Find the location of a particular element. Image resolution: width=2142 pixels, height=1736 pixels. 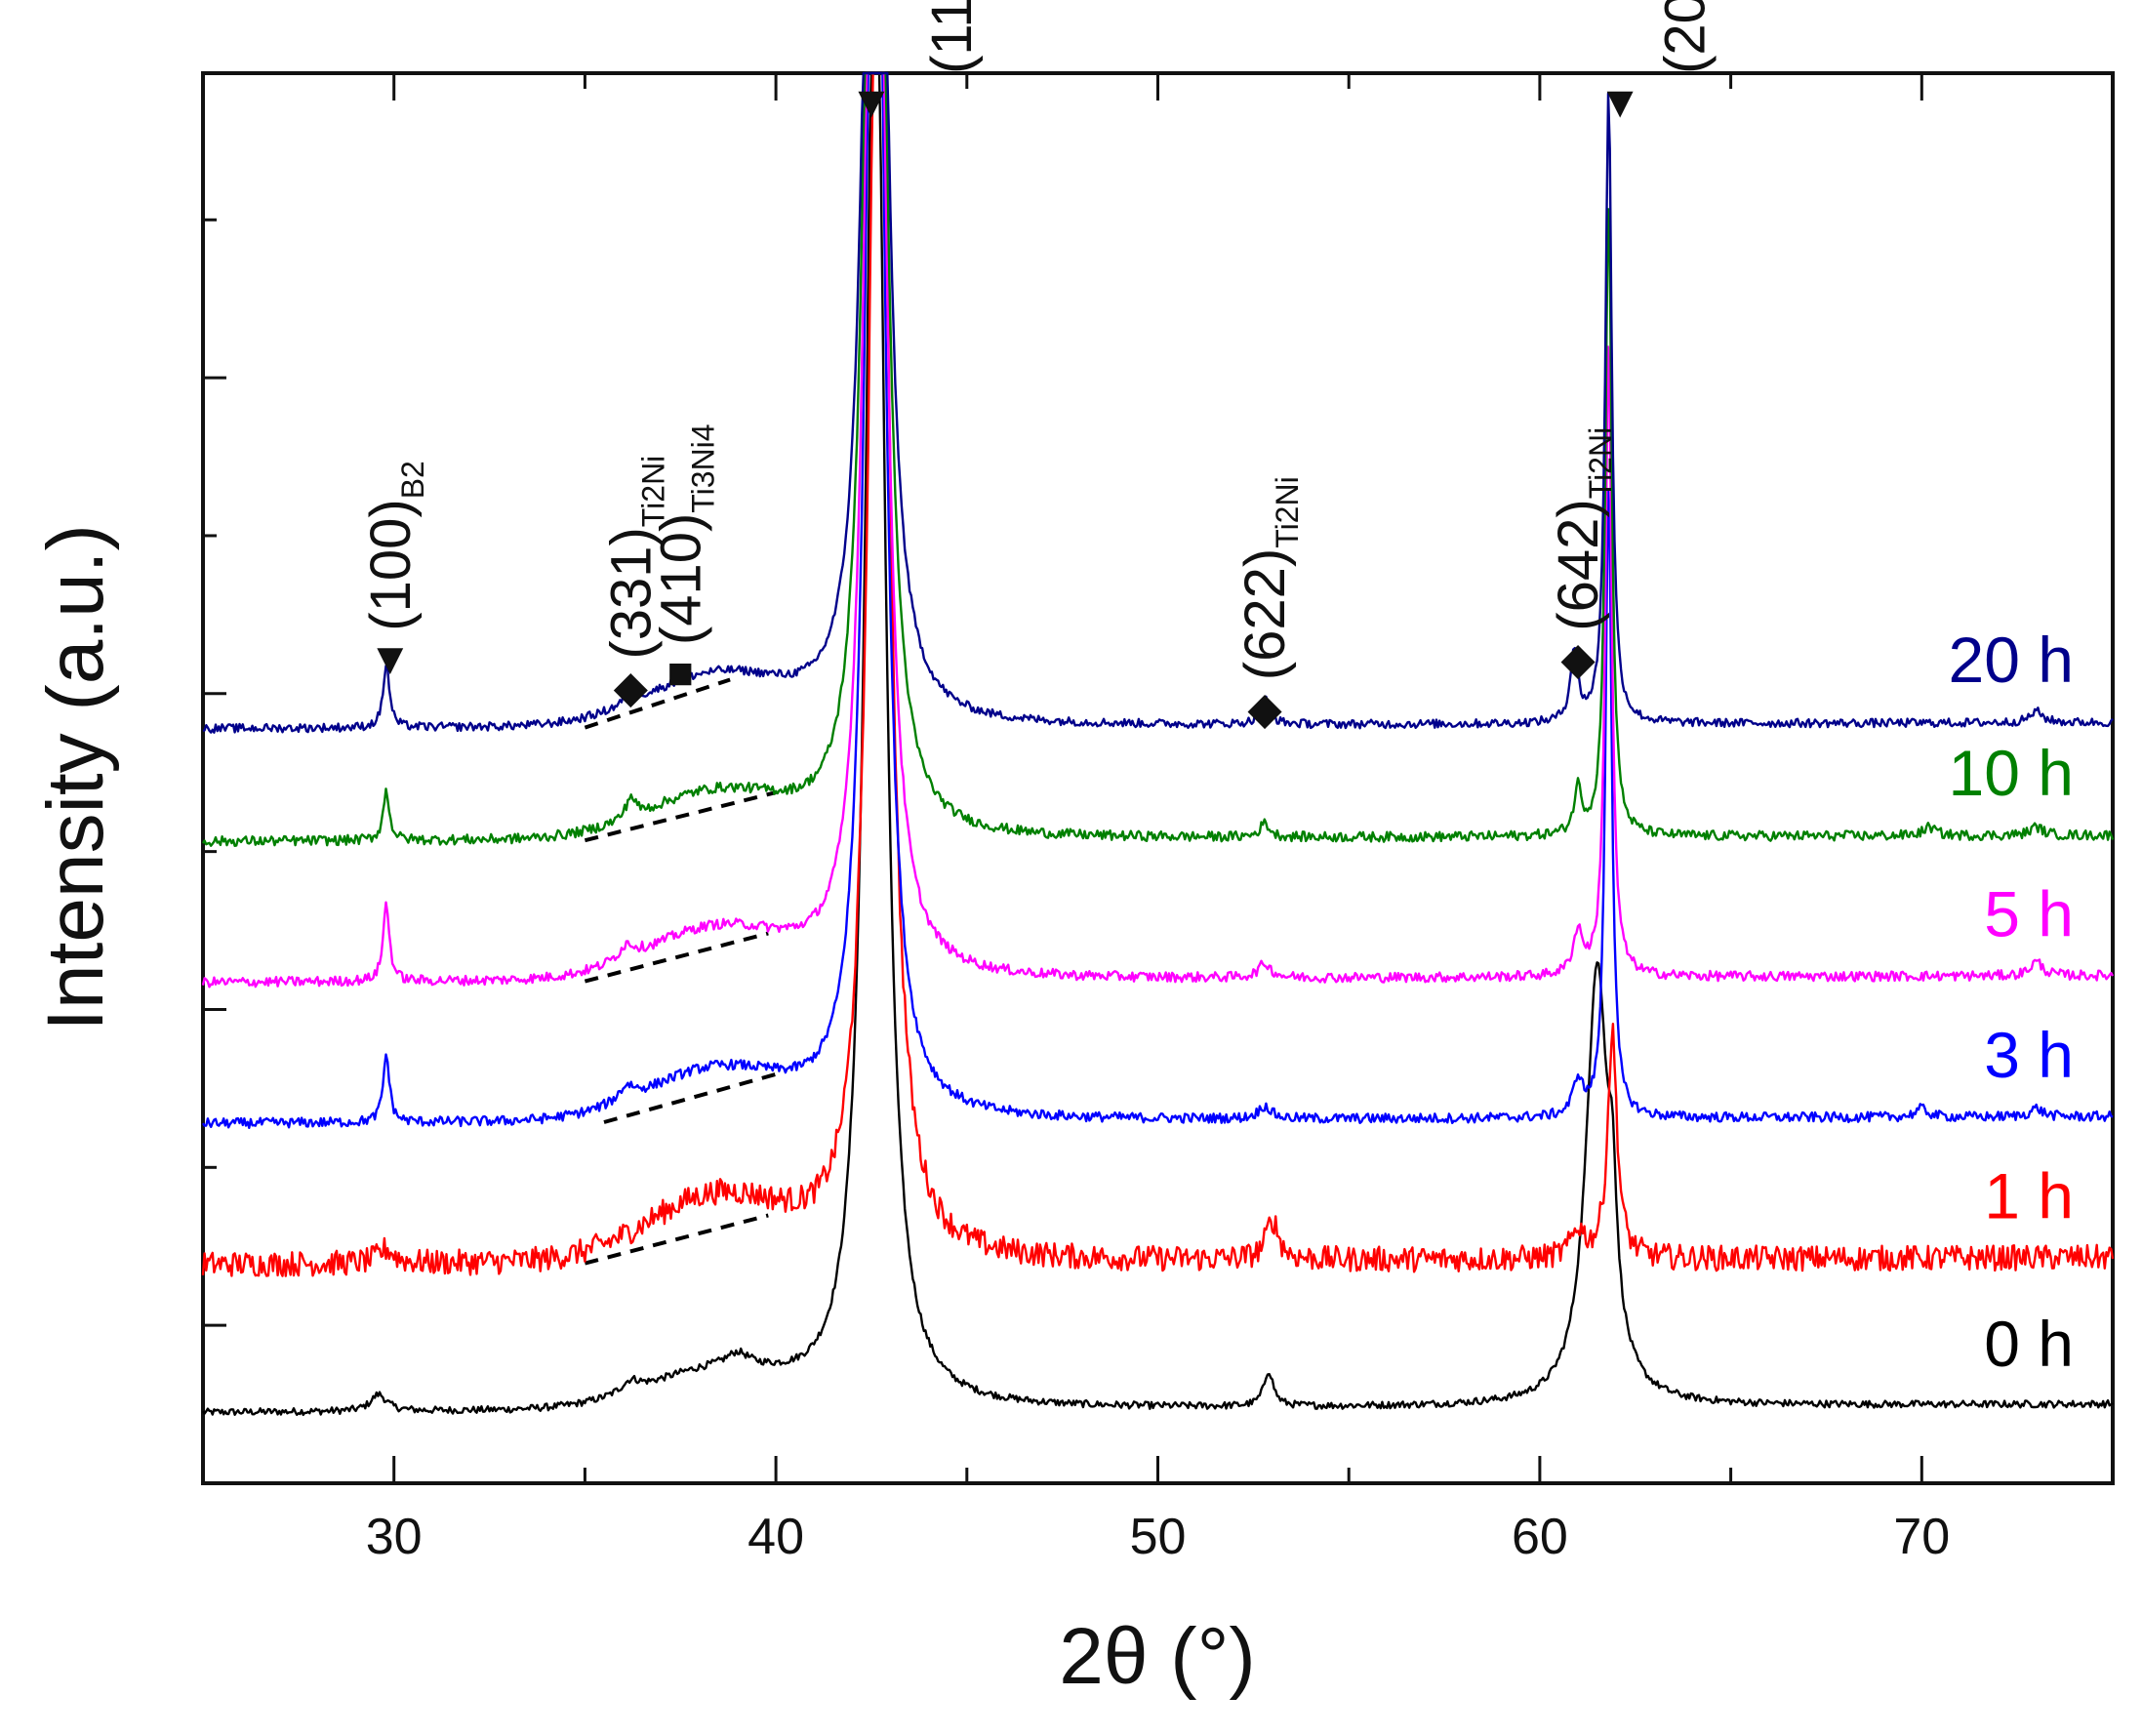

peak-marker: ■ is located at coordinates (680, 672).